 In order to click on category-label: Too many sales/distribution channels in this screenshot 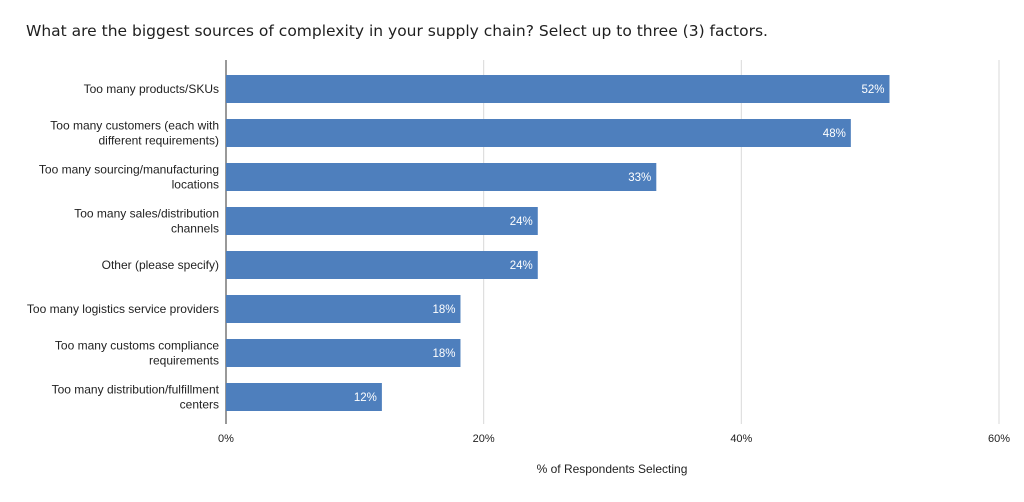, I will do `click(146, 221)`.